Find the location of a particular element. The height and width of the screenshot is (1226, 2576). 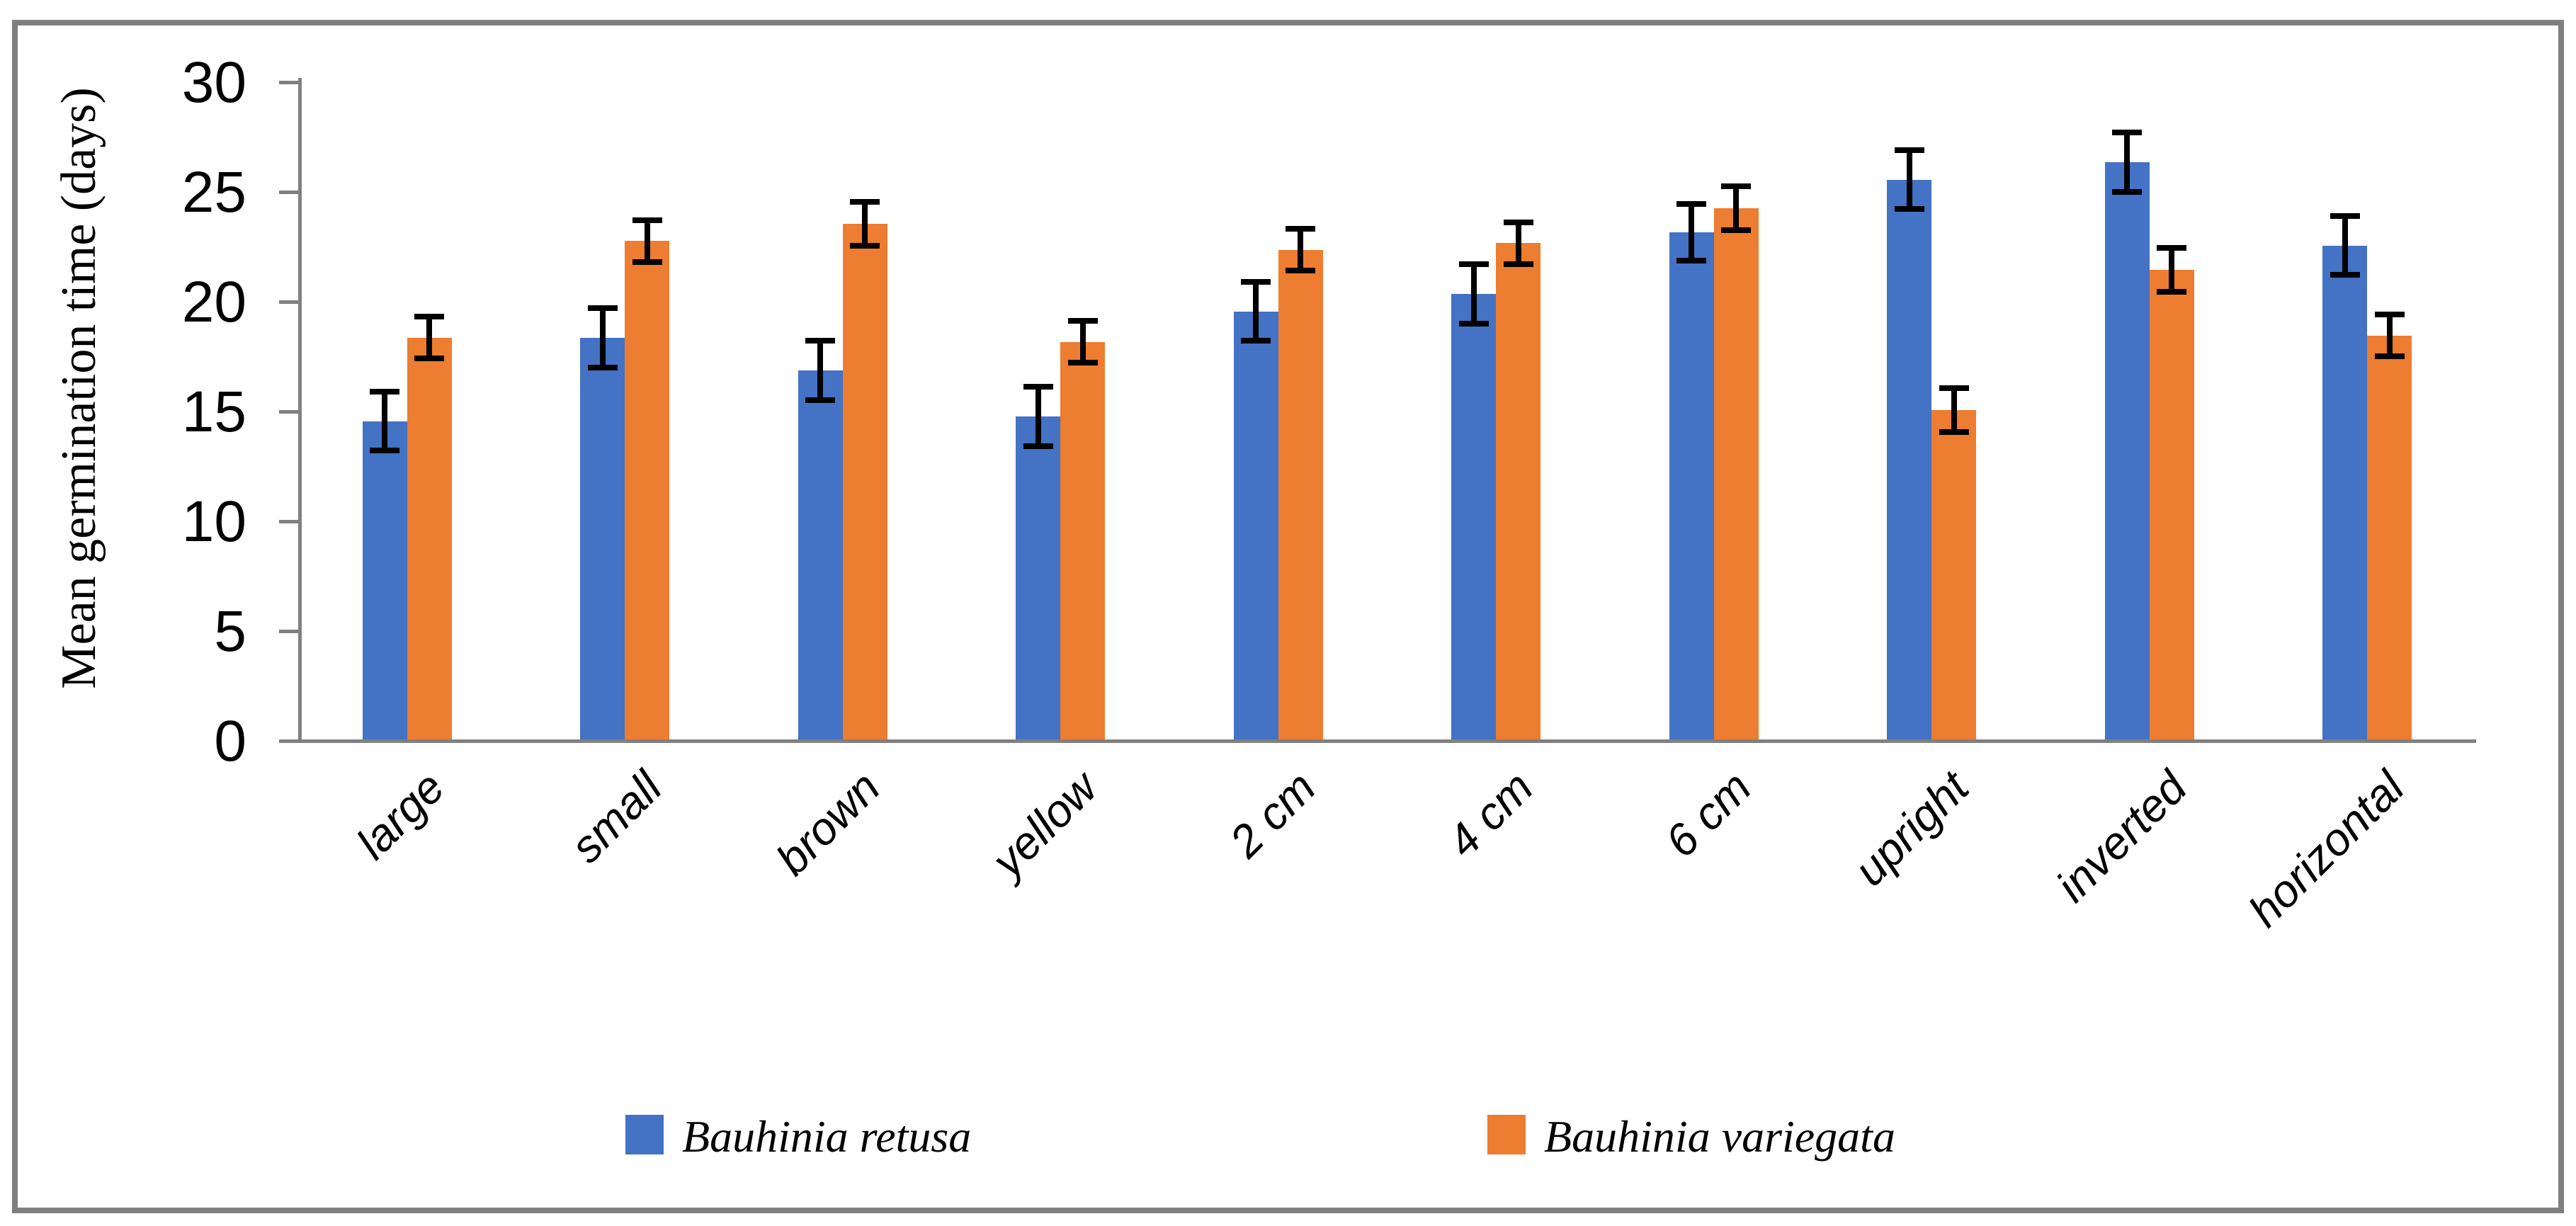

bar-variegata-2cm is located at coordinates (1300, 494).